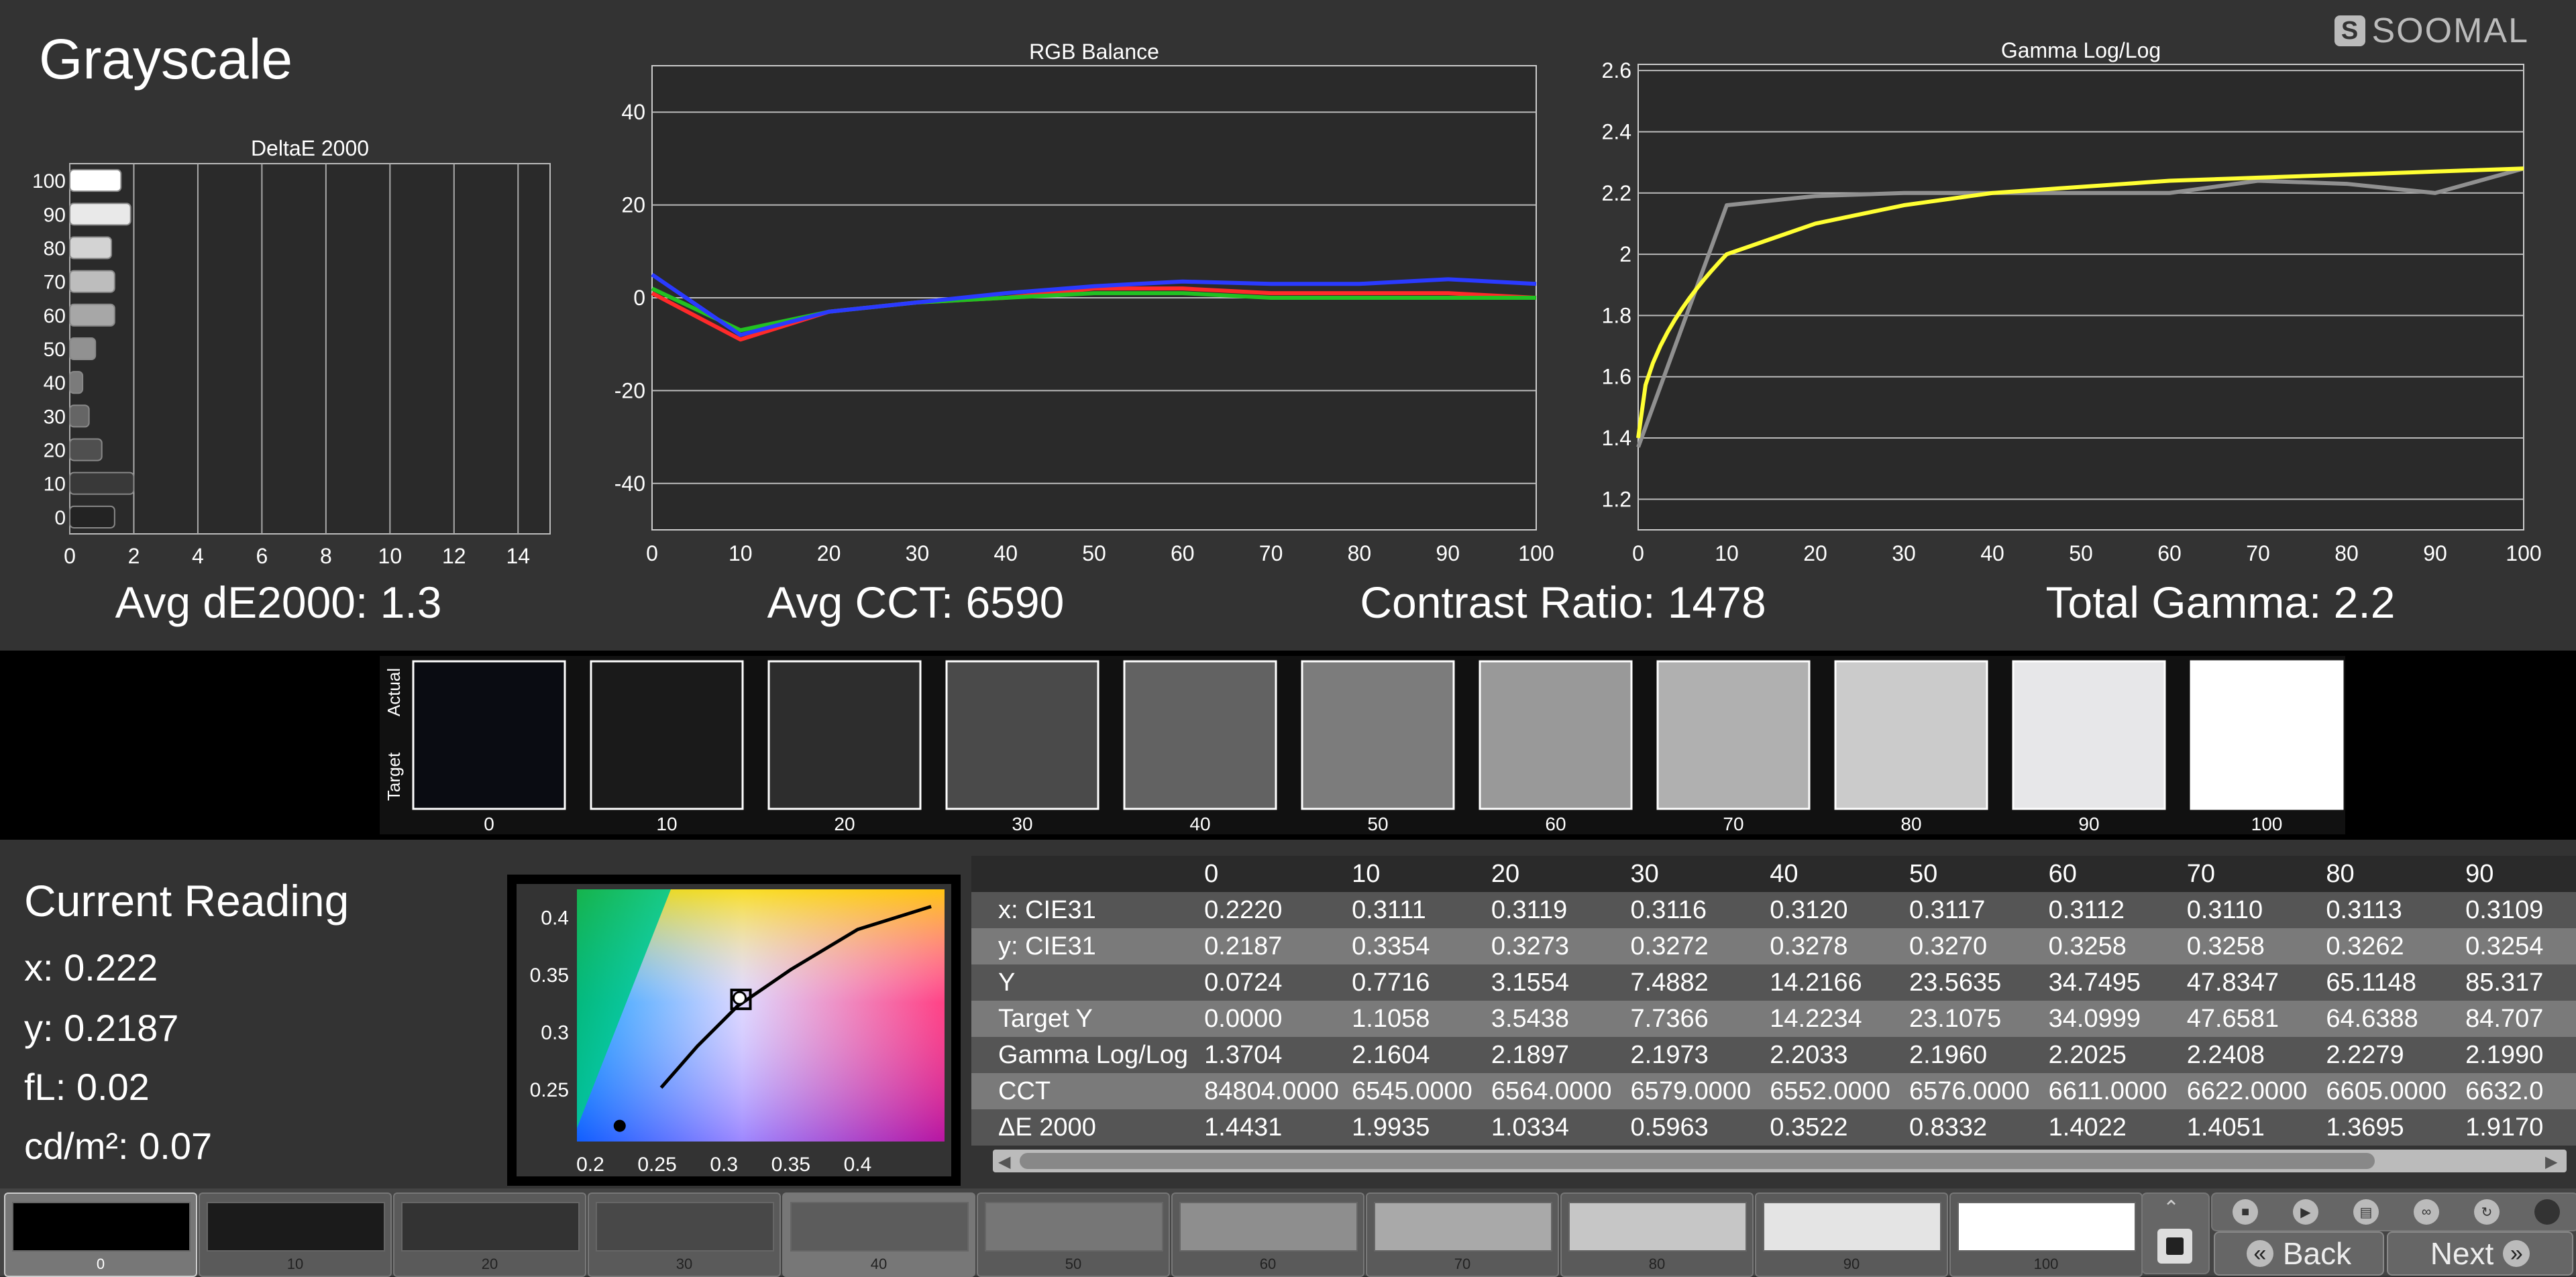  What do you see at coordinates (1616, 70) in the screenshot?
I see `y-tick-label: 2.6` at bounding box center [1616, 70].